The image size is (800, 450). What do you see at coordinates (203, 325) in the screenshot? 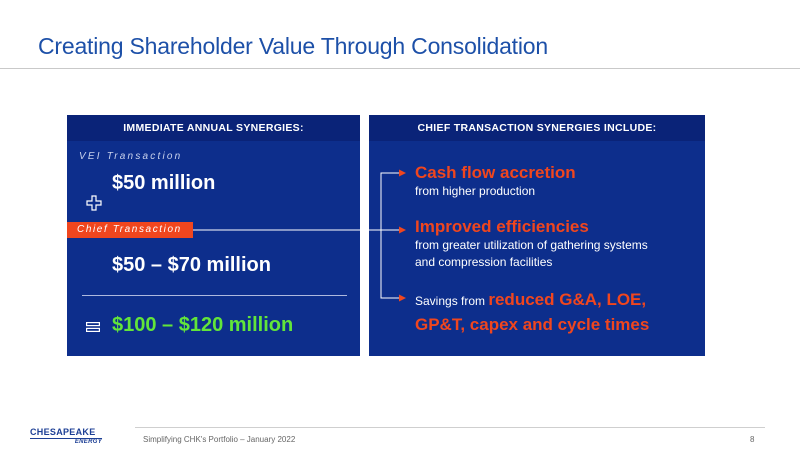
I see `total-synergy-value: $100 – $120 million` at bounding box center [203, 325].